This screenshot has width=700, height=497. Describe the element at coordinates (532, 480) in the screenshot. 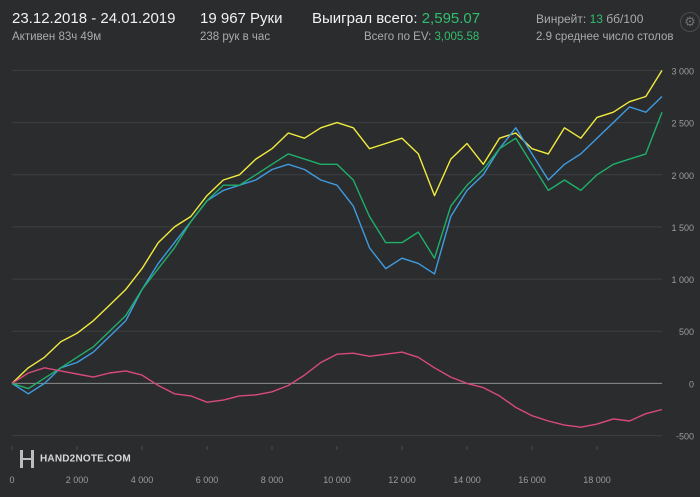

I see `x-tick-label: 16 000` at that location.